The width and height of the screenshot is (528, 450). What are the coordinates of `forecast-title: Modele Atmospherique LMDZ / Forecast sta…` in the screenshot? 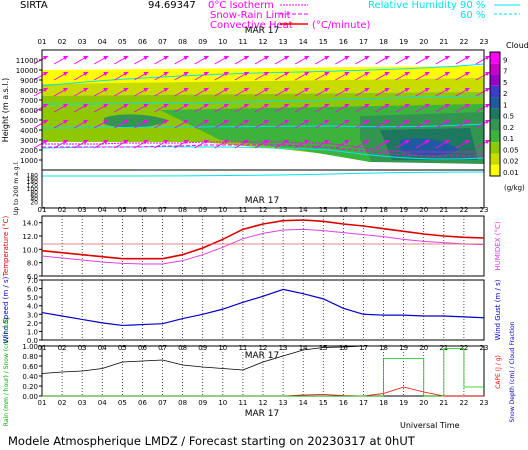 It's located at (212, 441).